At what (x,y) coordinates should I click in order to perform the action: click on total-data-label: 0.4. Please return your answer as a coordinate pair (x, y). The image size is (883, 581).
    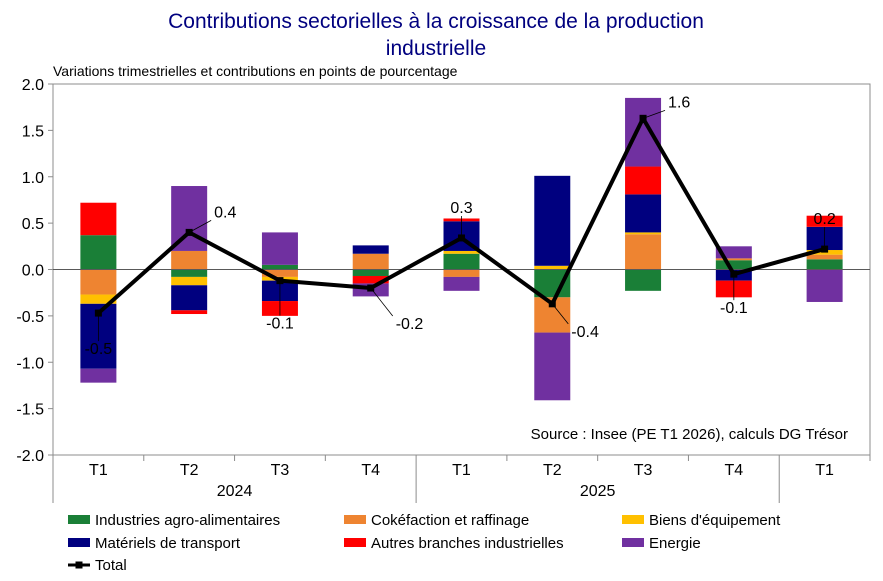
    Looking at the image, I should click on (225, 212).